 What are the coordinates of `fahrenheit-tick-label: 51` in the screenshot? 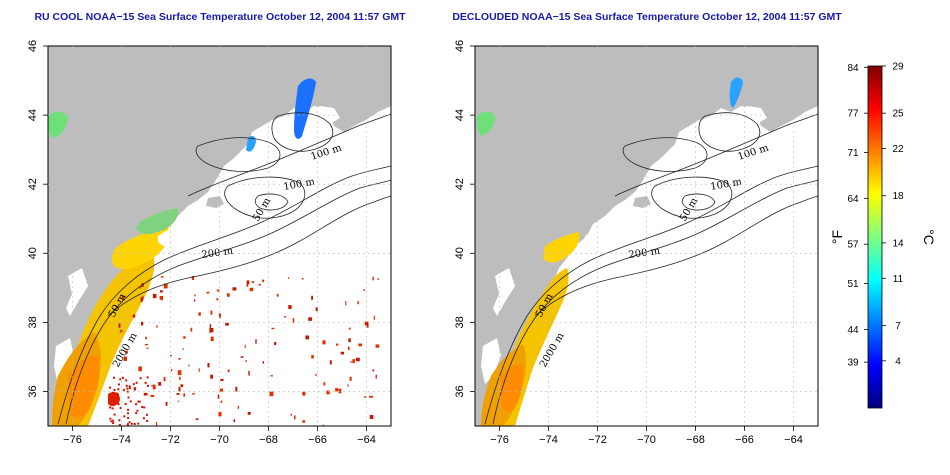 It's located at (853, 284).